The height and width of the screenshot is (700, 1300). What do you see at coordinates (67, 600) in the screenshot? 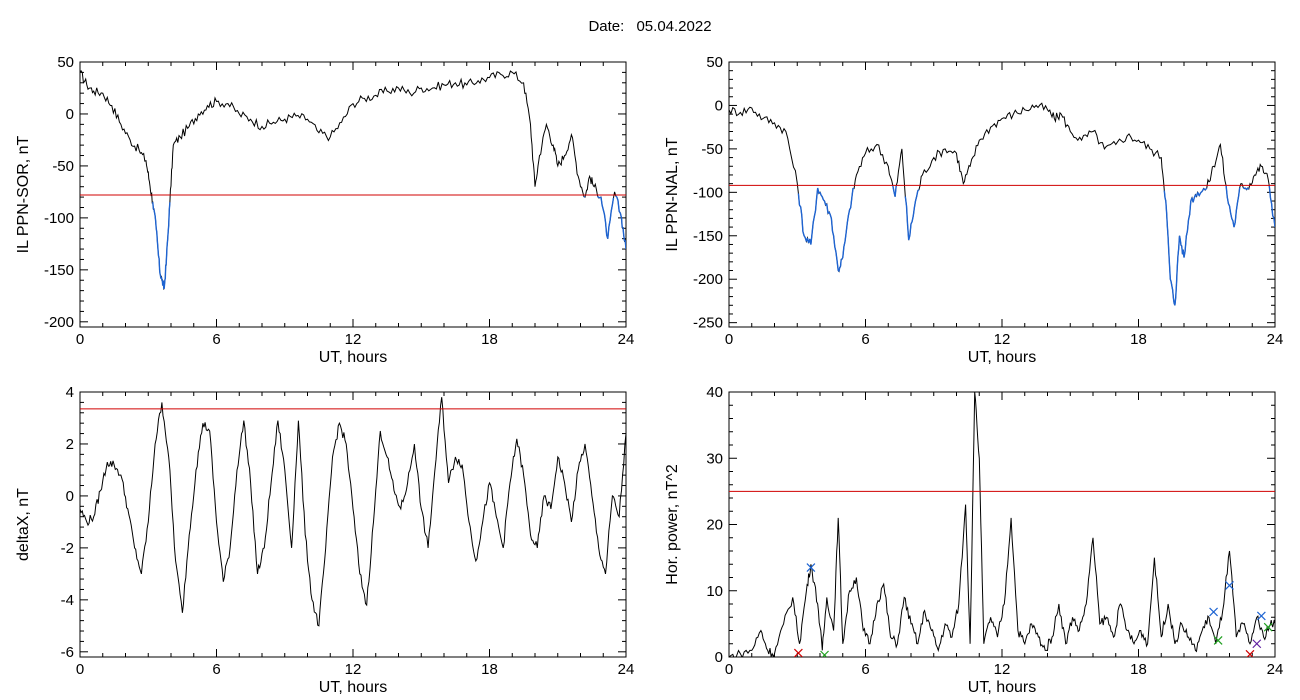
I see `y-tick-label: -4` at bounding box center [67, 600].